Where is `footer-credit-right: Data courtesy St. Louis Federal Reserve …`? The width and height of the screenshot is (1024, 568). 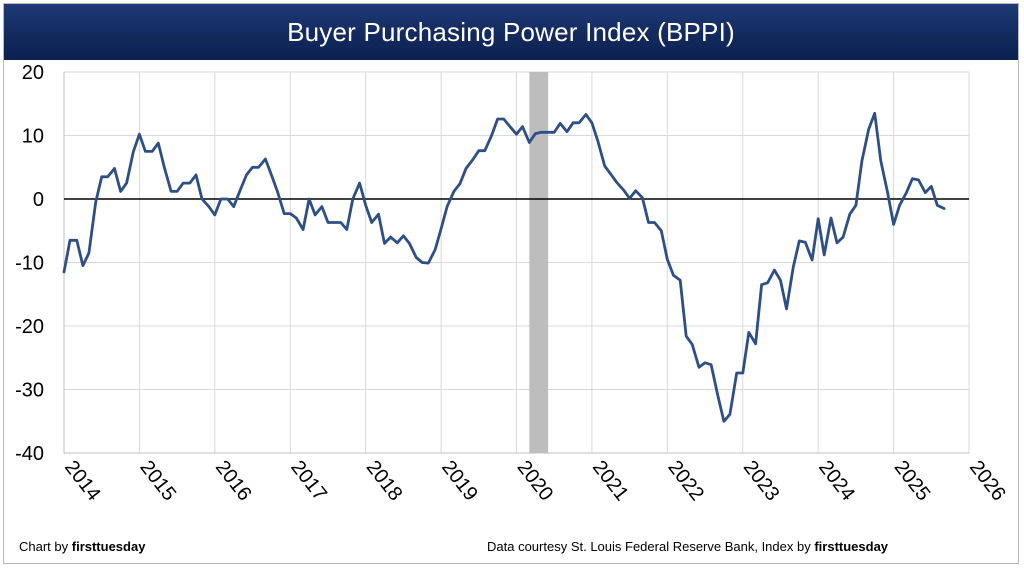 footer-credit-right: Data courtesy St. Louis Federal Reserve … is located at coordinates (687, 546).